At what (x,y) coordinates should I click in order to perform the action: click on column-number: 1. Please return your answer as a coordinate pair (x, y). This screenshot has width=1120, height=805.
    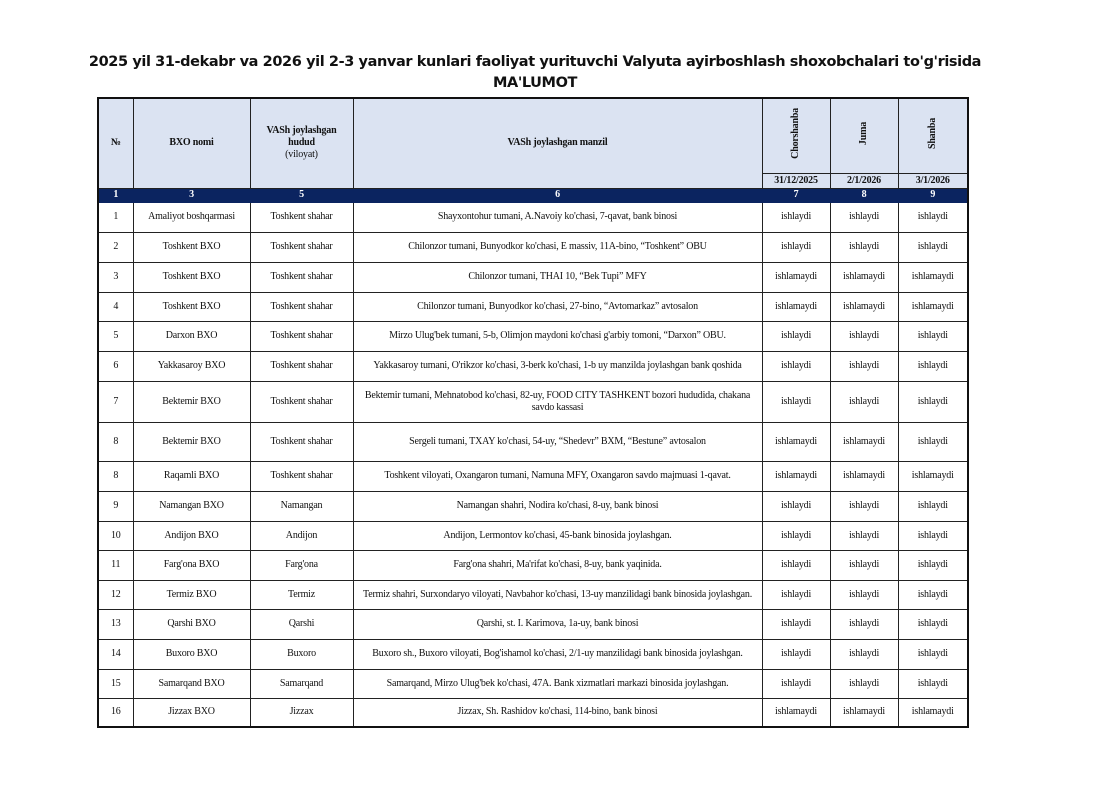
    Looking at the image, I should click on (115, 195).